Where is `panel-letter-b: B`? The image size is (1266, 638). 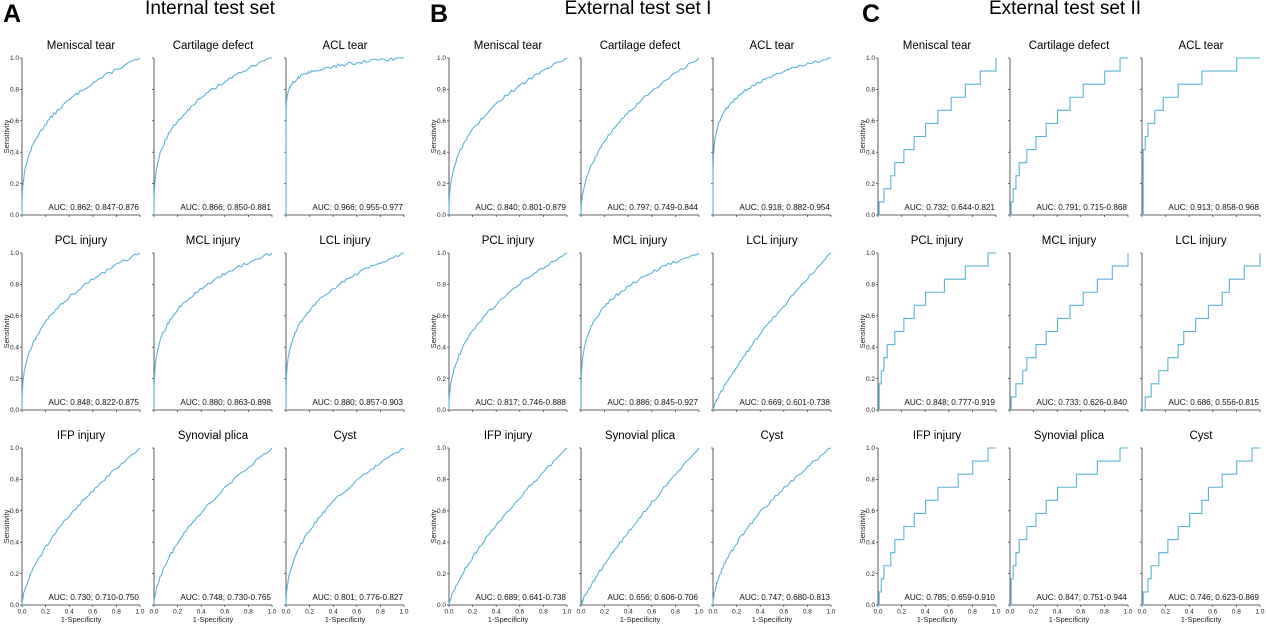 panel-letter-b: B is located at coordinates (439, 14).